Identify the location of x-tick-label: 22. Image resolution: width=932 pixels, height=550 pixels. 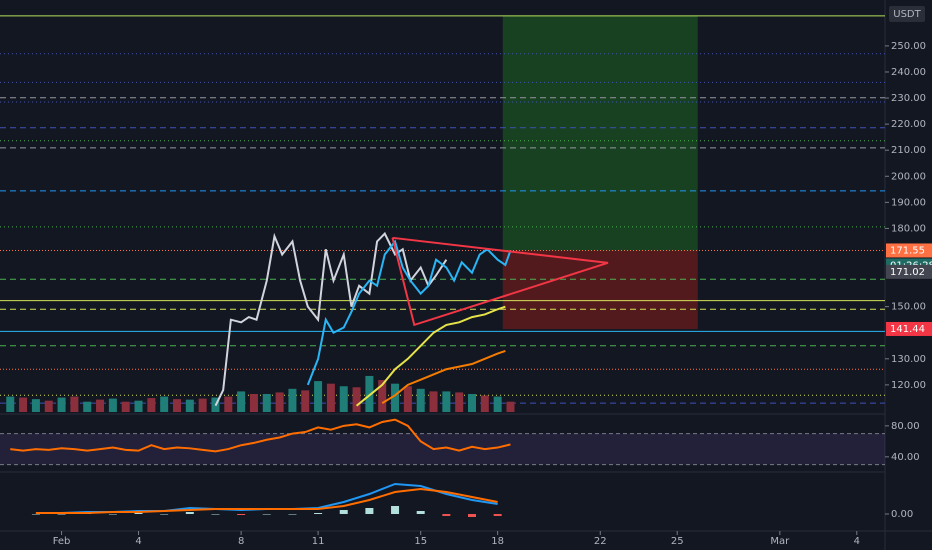
(600, 541).